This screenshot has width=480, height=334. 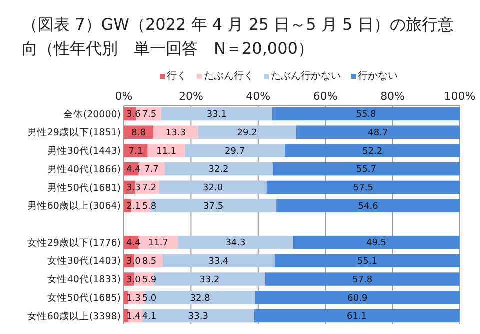 I want to click on data-label: 55.7, so click(x=366, y=170).